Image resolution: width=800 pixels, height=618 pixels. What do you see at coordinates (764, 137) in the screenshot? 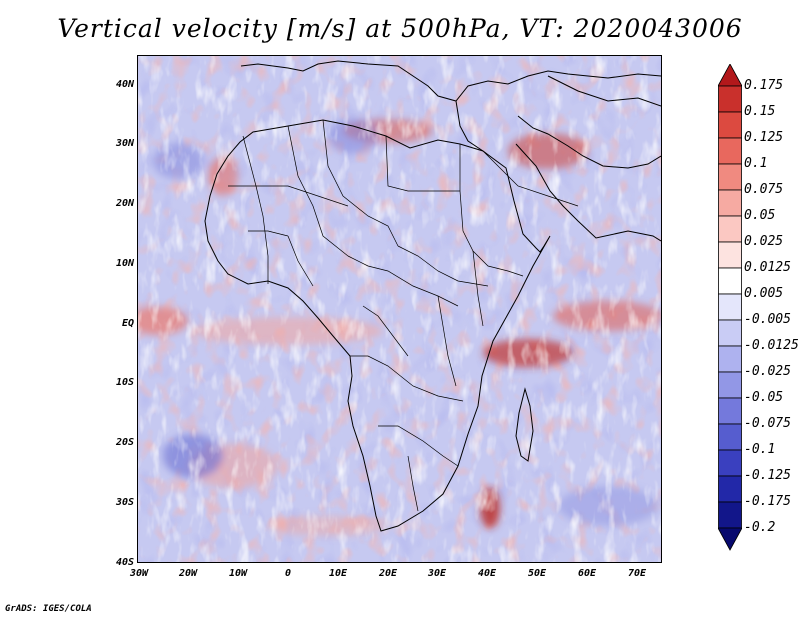
I see `colorbar-label: 0.125` at bounding box center [764, 137].